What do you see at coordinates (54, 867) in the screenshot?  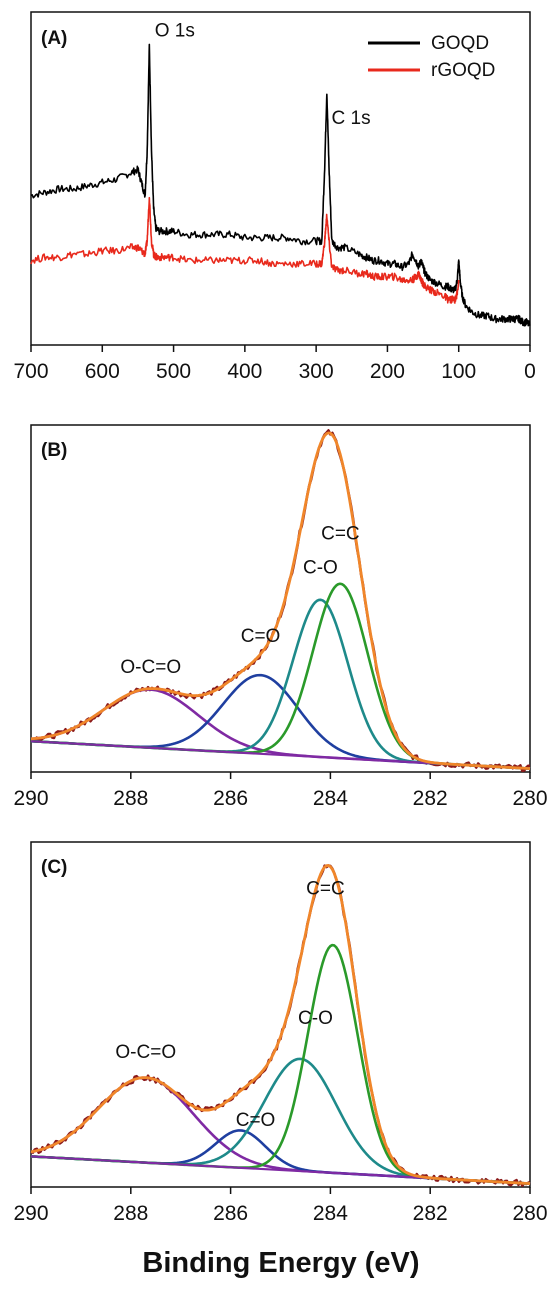 I see `panel-c-letter: (C)` at bounding box center [54, 867].